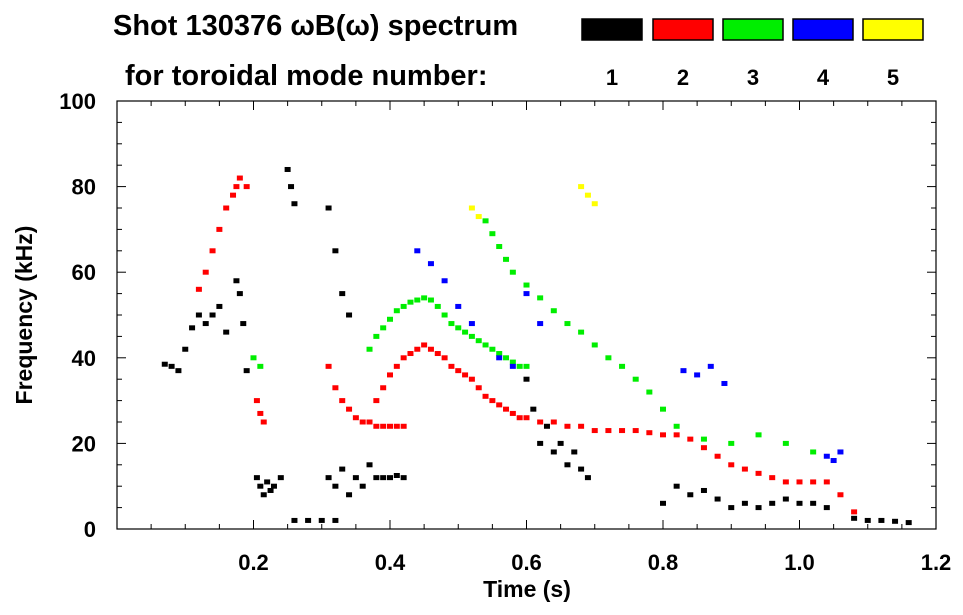 This screenshot has height=615, width=963. Describe the element at coordinates (84, 187) in the screenshot. I see `y-tick-label: 80` at that location.